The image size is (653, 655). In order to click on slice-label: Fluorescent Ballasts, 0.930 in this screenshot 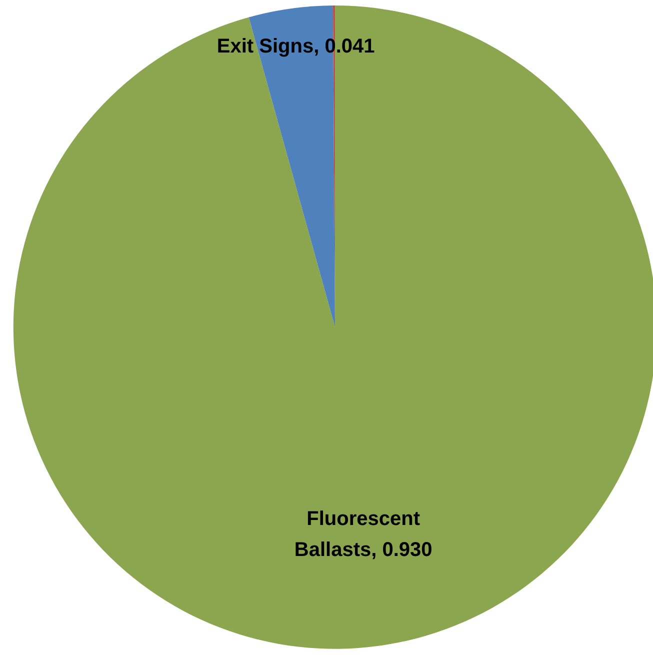, I will do `click(363, 534)`.